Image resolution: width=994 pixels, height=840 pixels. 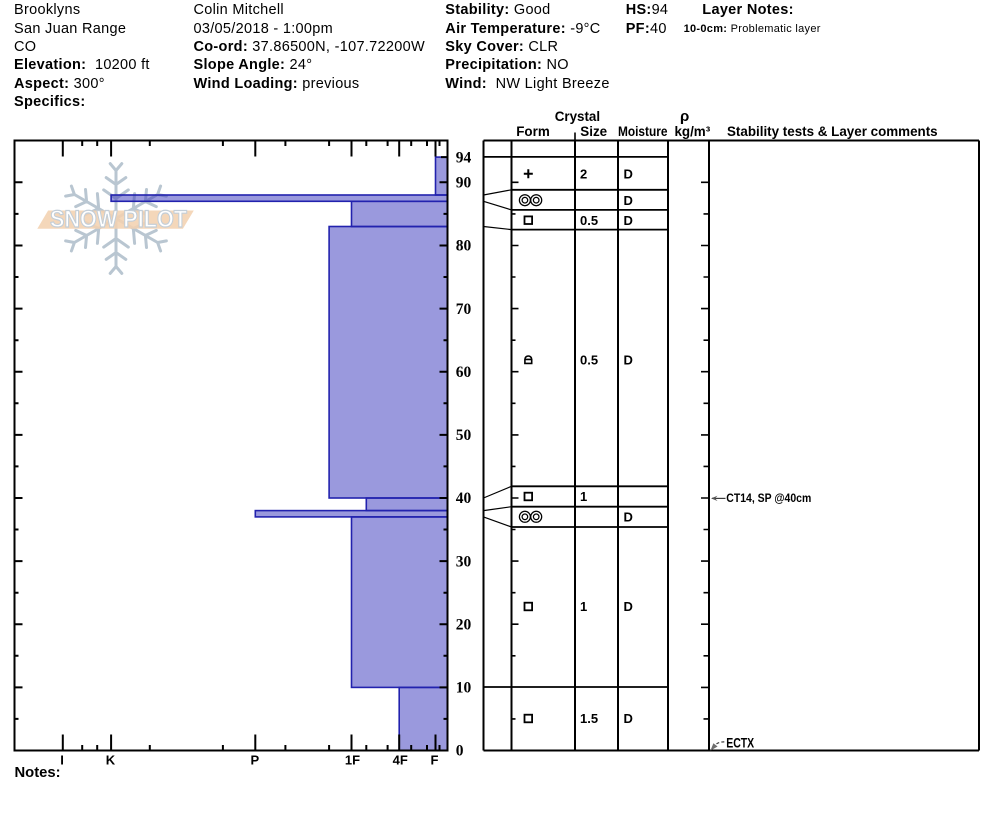 I want to click on svg-text: 10, so click(x=464, y=688).